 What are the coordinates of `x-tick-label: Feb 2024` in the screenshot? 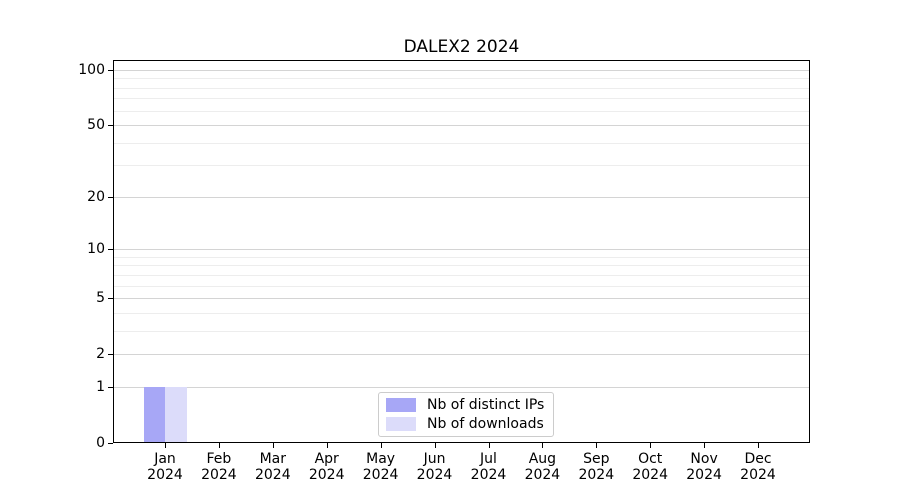 It's located at (219, 467).